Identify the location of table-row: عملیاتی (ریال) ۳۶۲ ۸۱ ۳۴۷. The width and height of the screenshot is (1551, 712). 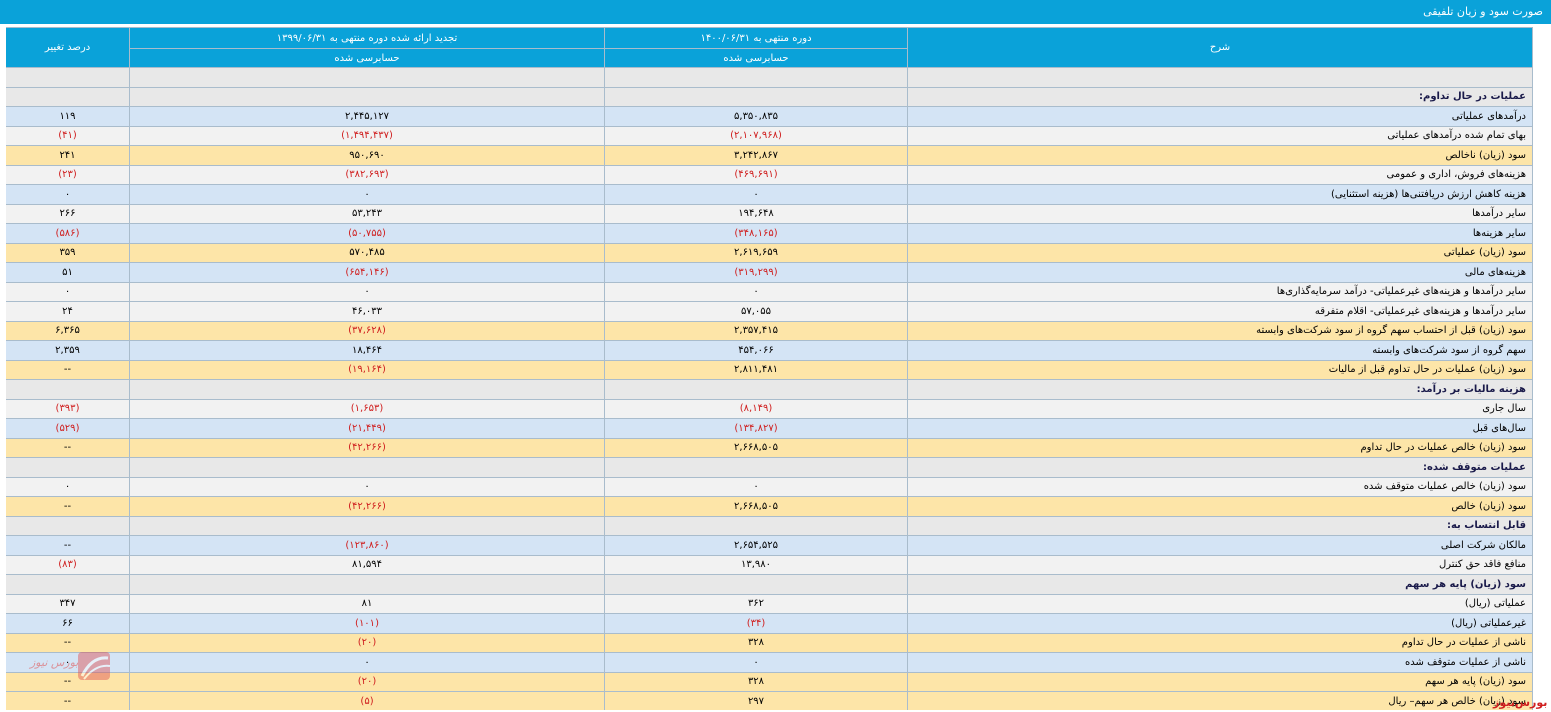
(769, 603).